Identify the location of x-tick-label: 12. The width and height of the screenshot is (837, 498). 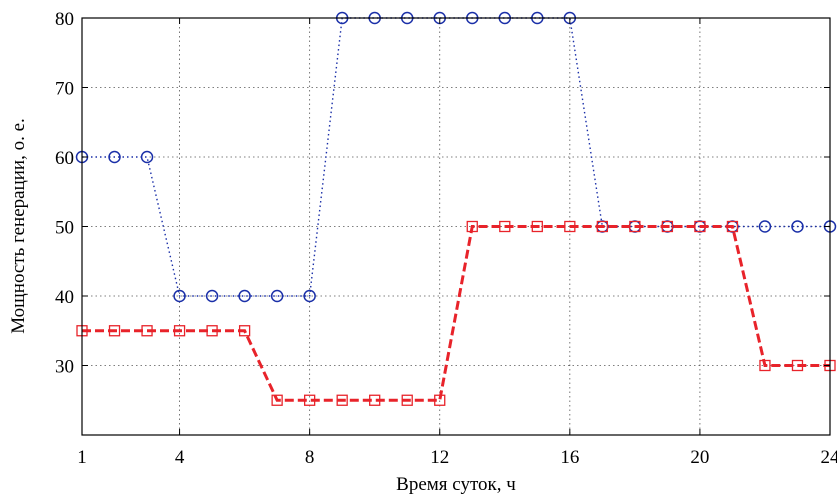
(439, 457).